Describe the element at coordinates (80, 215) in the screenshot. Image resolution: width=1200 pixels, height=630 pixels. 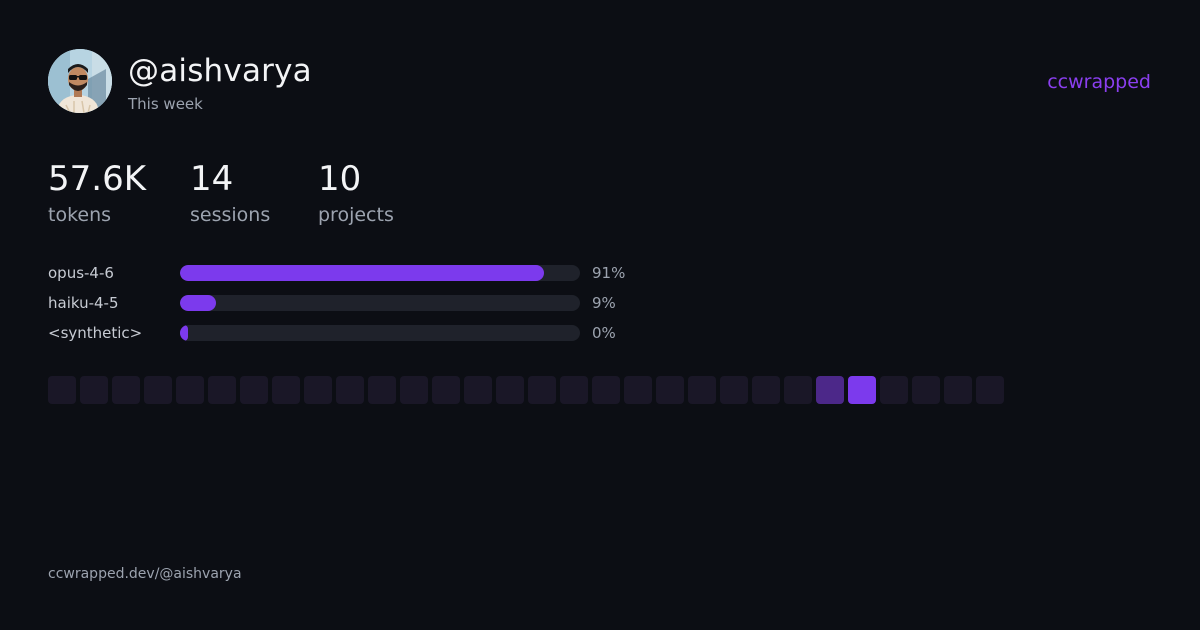
I see `stat-tokens-label: tokens` at that location.